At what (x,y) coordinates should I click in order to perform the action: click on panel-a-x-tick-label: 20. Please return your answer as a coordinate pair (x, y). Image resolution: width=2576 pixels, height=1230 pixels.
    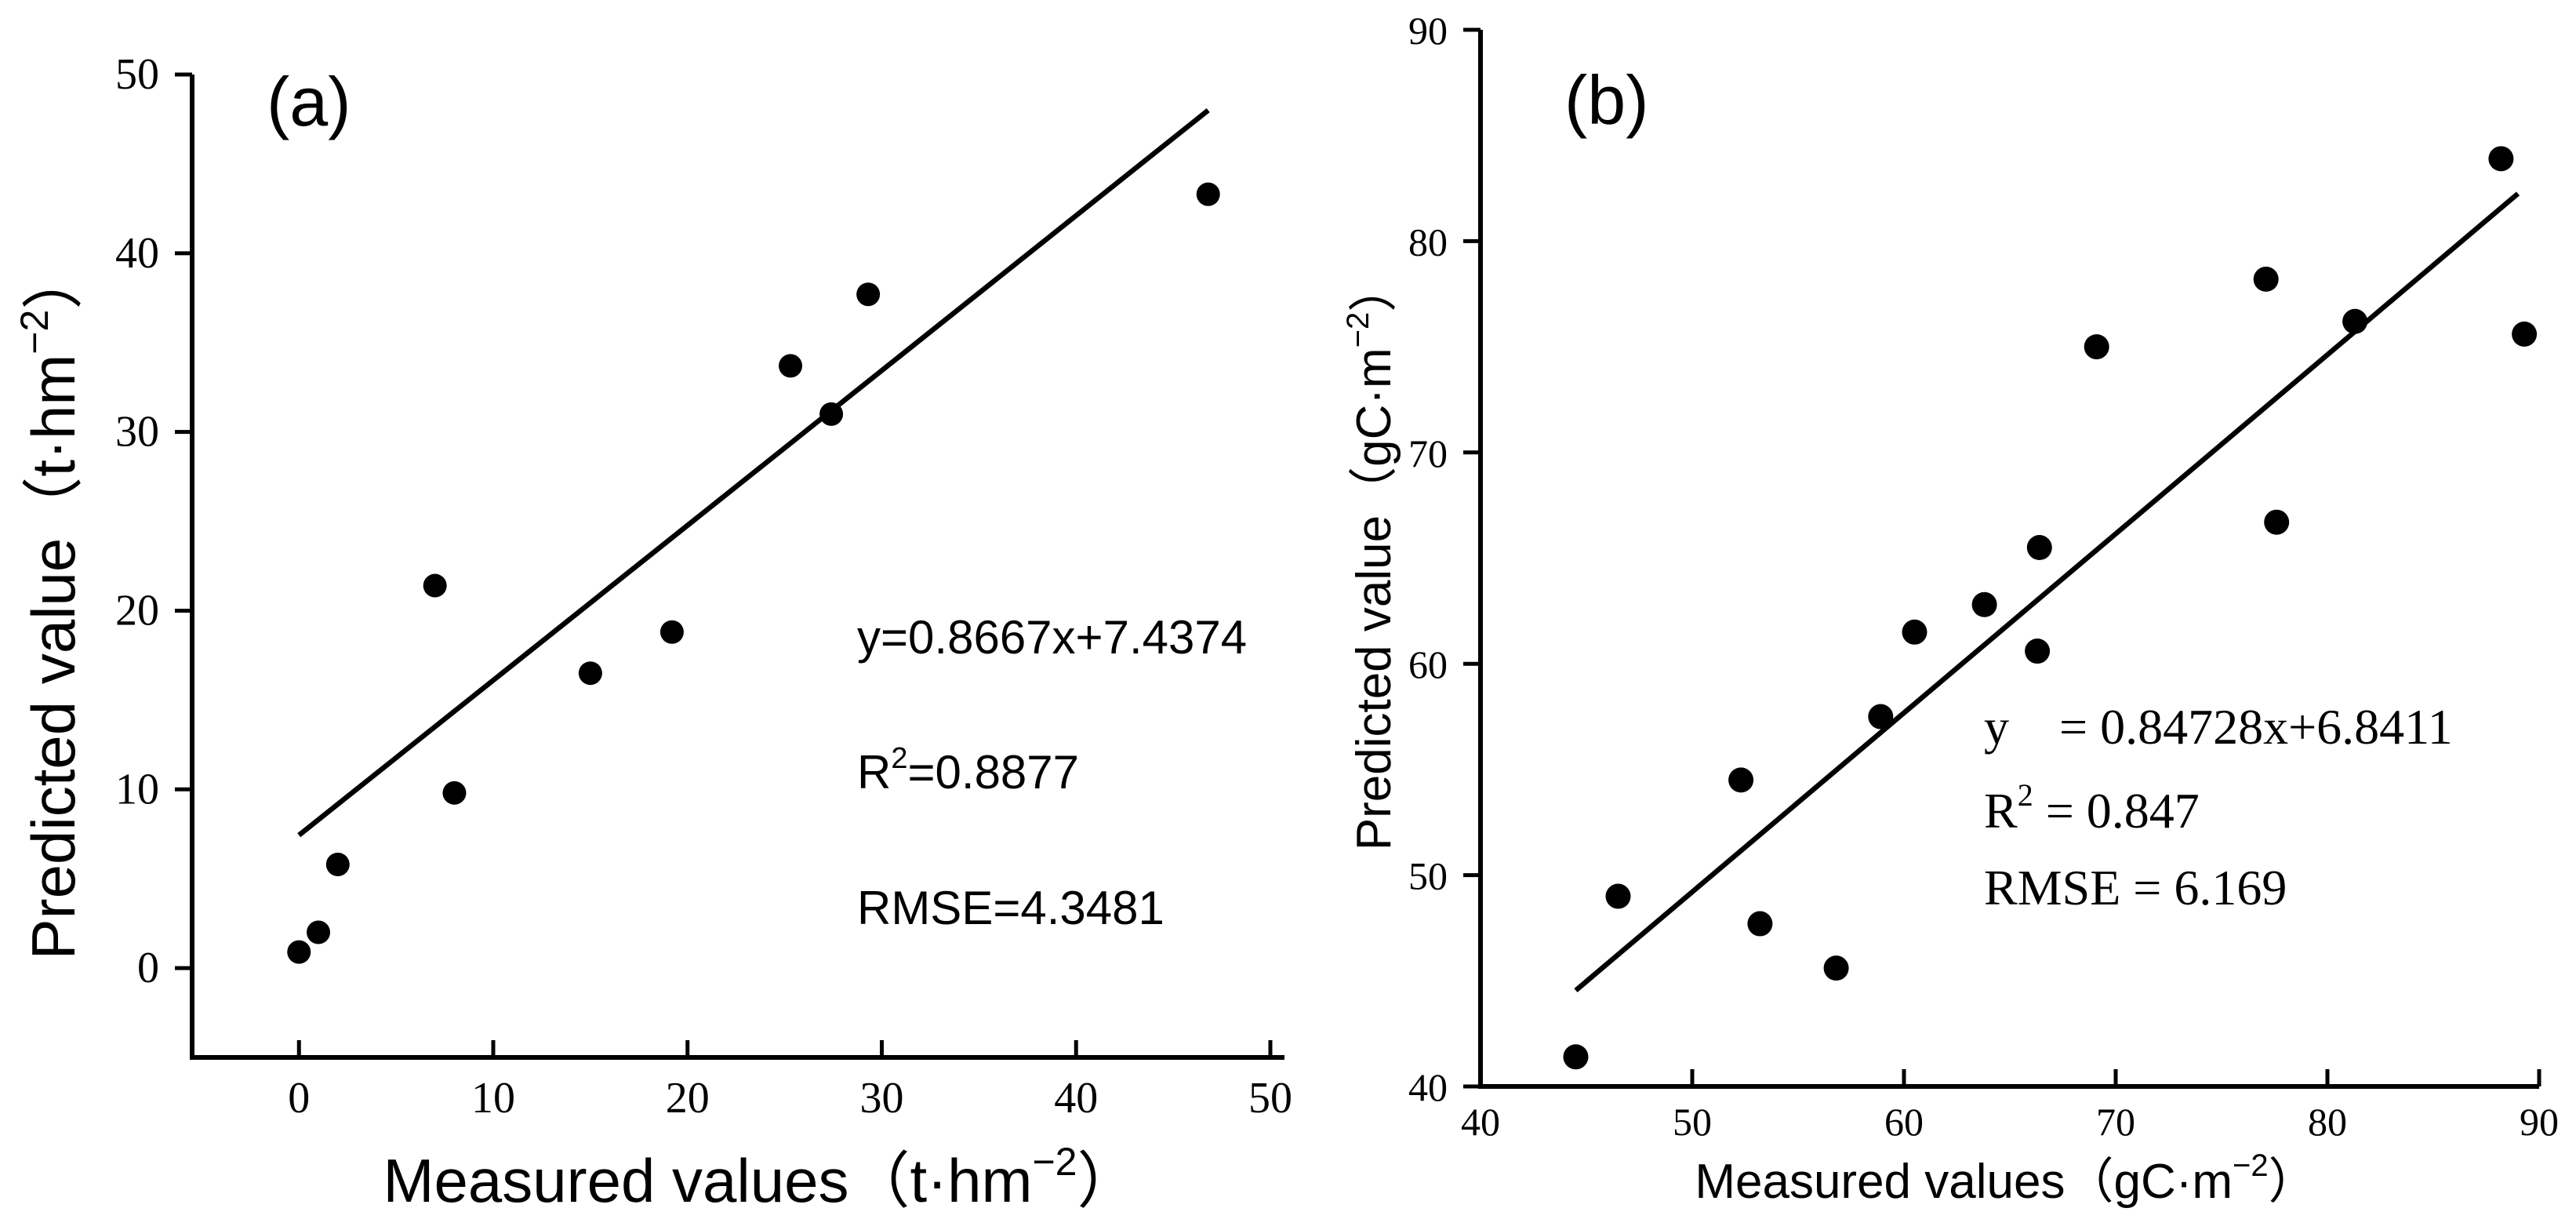
    Looking at the image, I should click on (688, 1099).